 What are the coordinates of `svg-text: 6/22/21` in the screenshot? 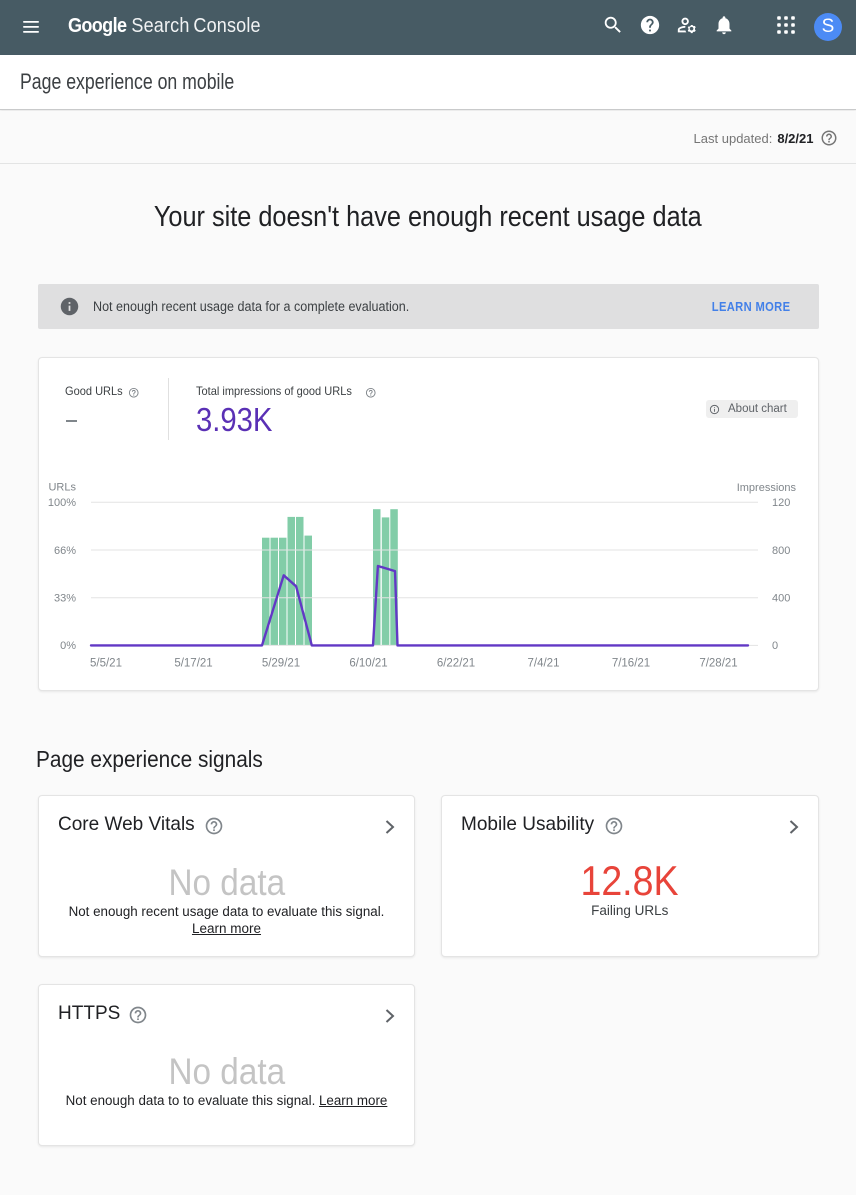 It's located at (456, 664).